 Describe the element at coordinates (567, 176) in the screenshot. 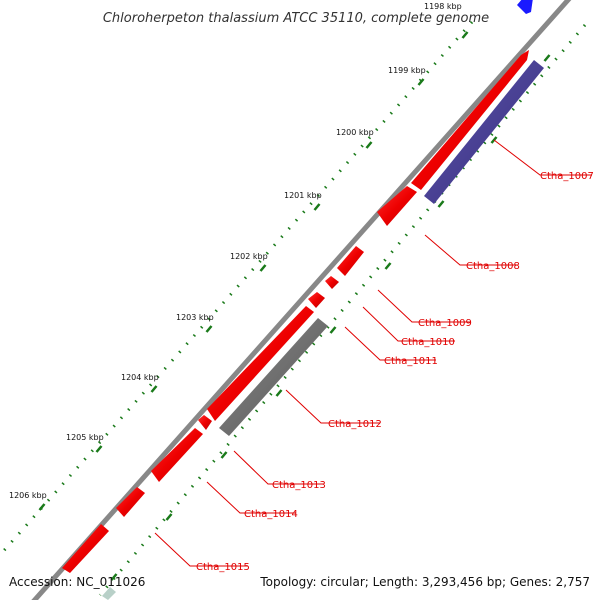

I see `gene-label-ctha-1007: Ctha_1007` at that location.